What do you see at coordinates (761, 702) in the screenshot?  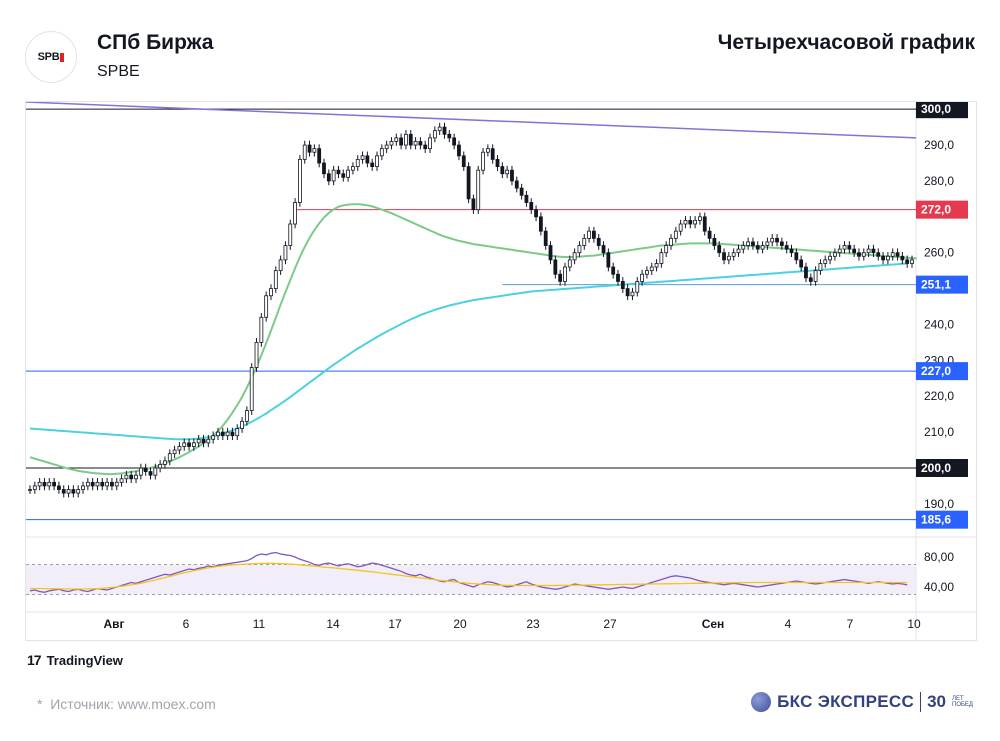 I see `bcs-dot-icon` at bounding box center [761, 702].